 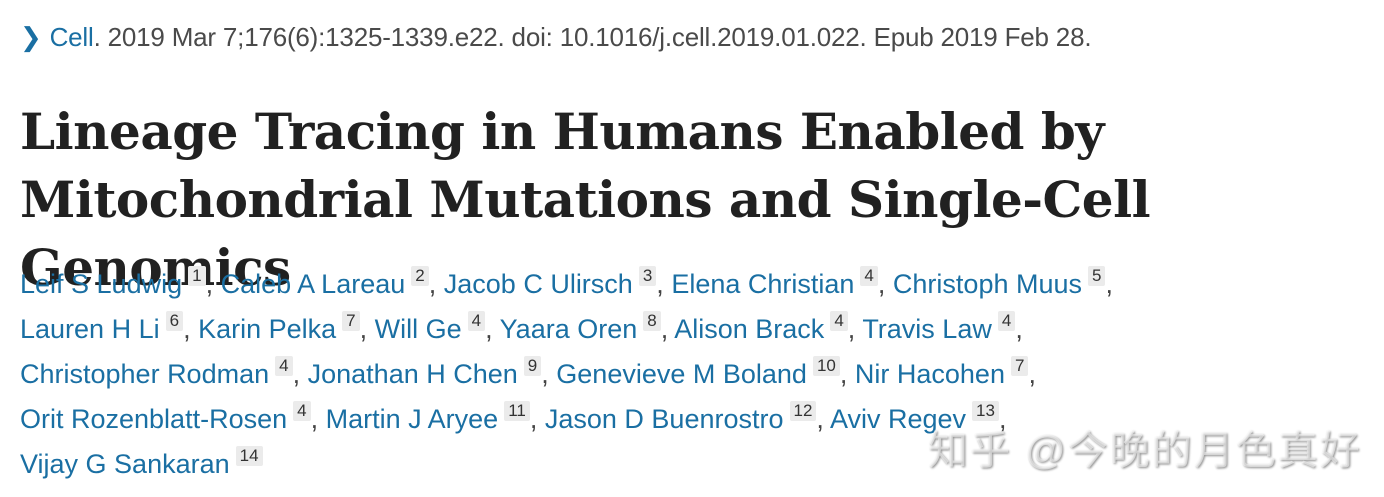 What do you see at coordinates (517, 411) in the screenshot?
I see `affiliation-badge: 11` at bounding box center [517, 411].